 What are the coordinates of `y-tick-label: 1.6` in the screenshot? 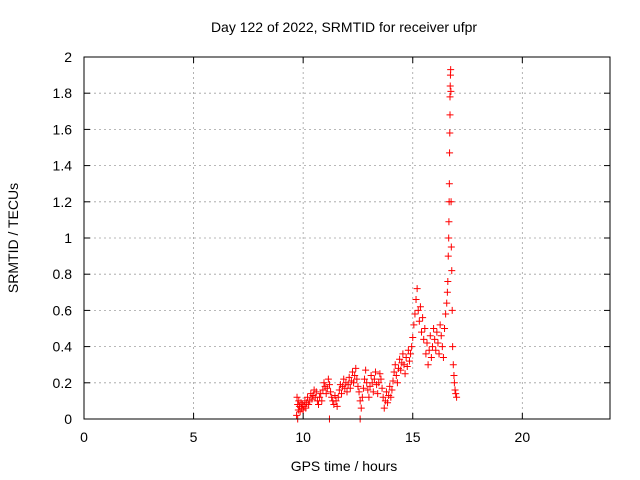 It's located at (63, 129).